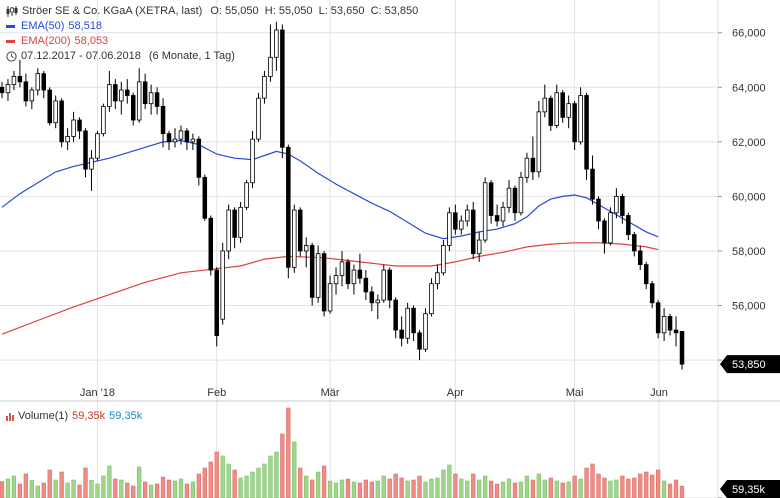 The width and height of the screenshot is (780, 498). Describe the element at coordinates (46, 41) in the screenshot. I see `ema200-label: EMA(200)` at that location.